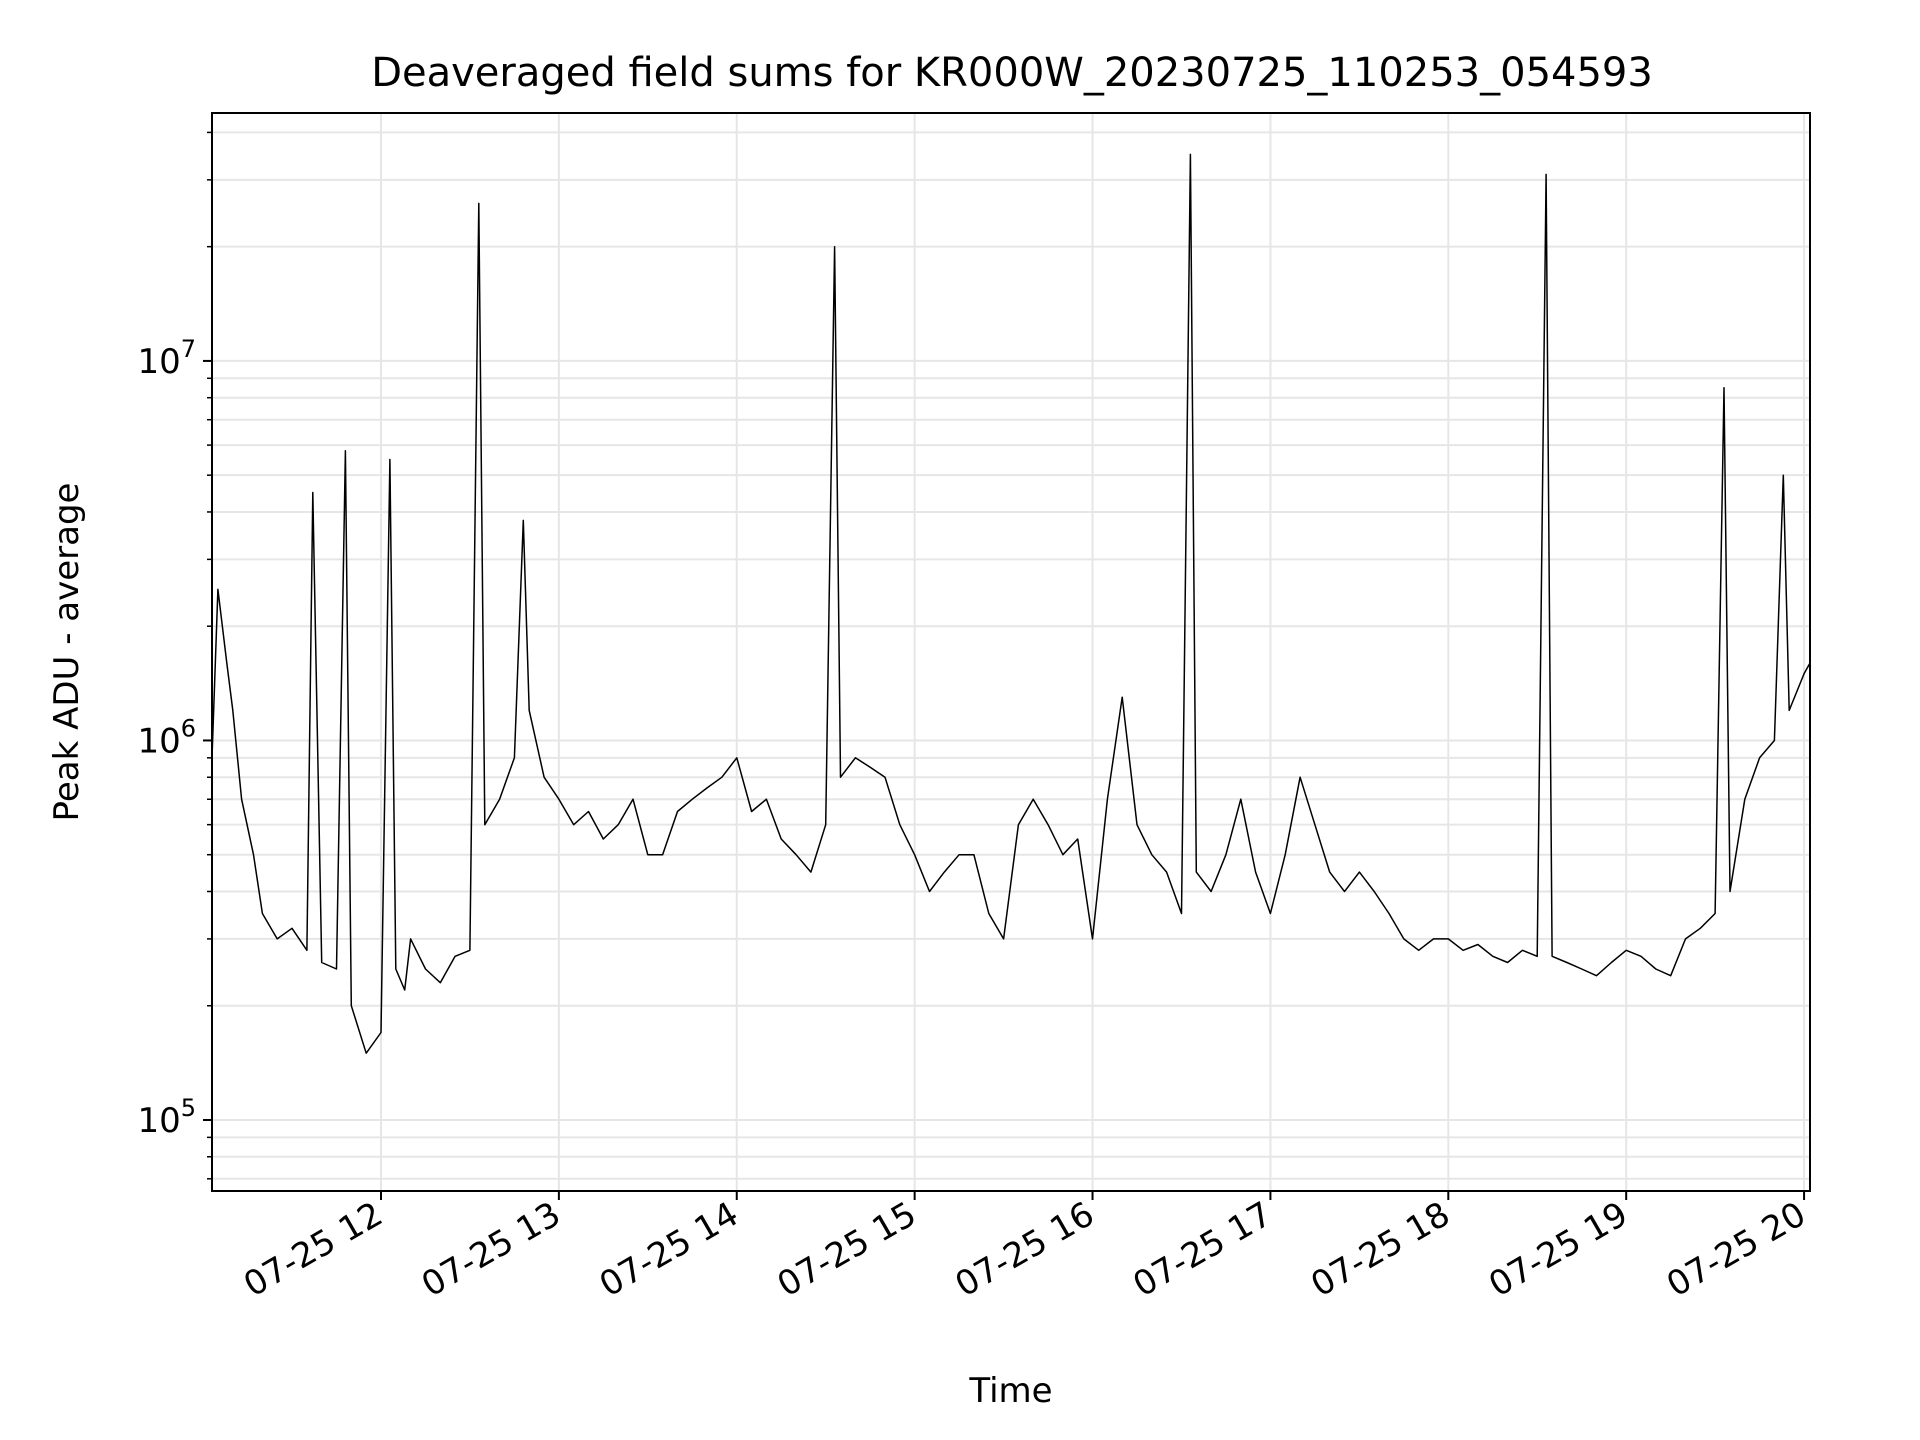 The image size is (1920, 1440). What do you see at coordinates (67, 652) in the screenshot?
I see `y-axis-label: Peak ADU - average` at bounding box center [67, 652].